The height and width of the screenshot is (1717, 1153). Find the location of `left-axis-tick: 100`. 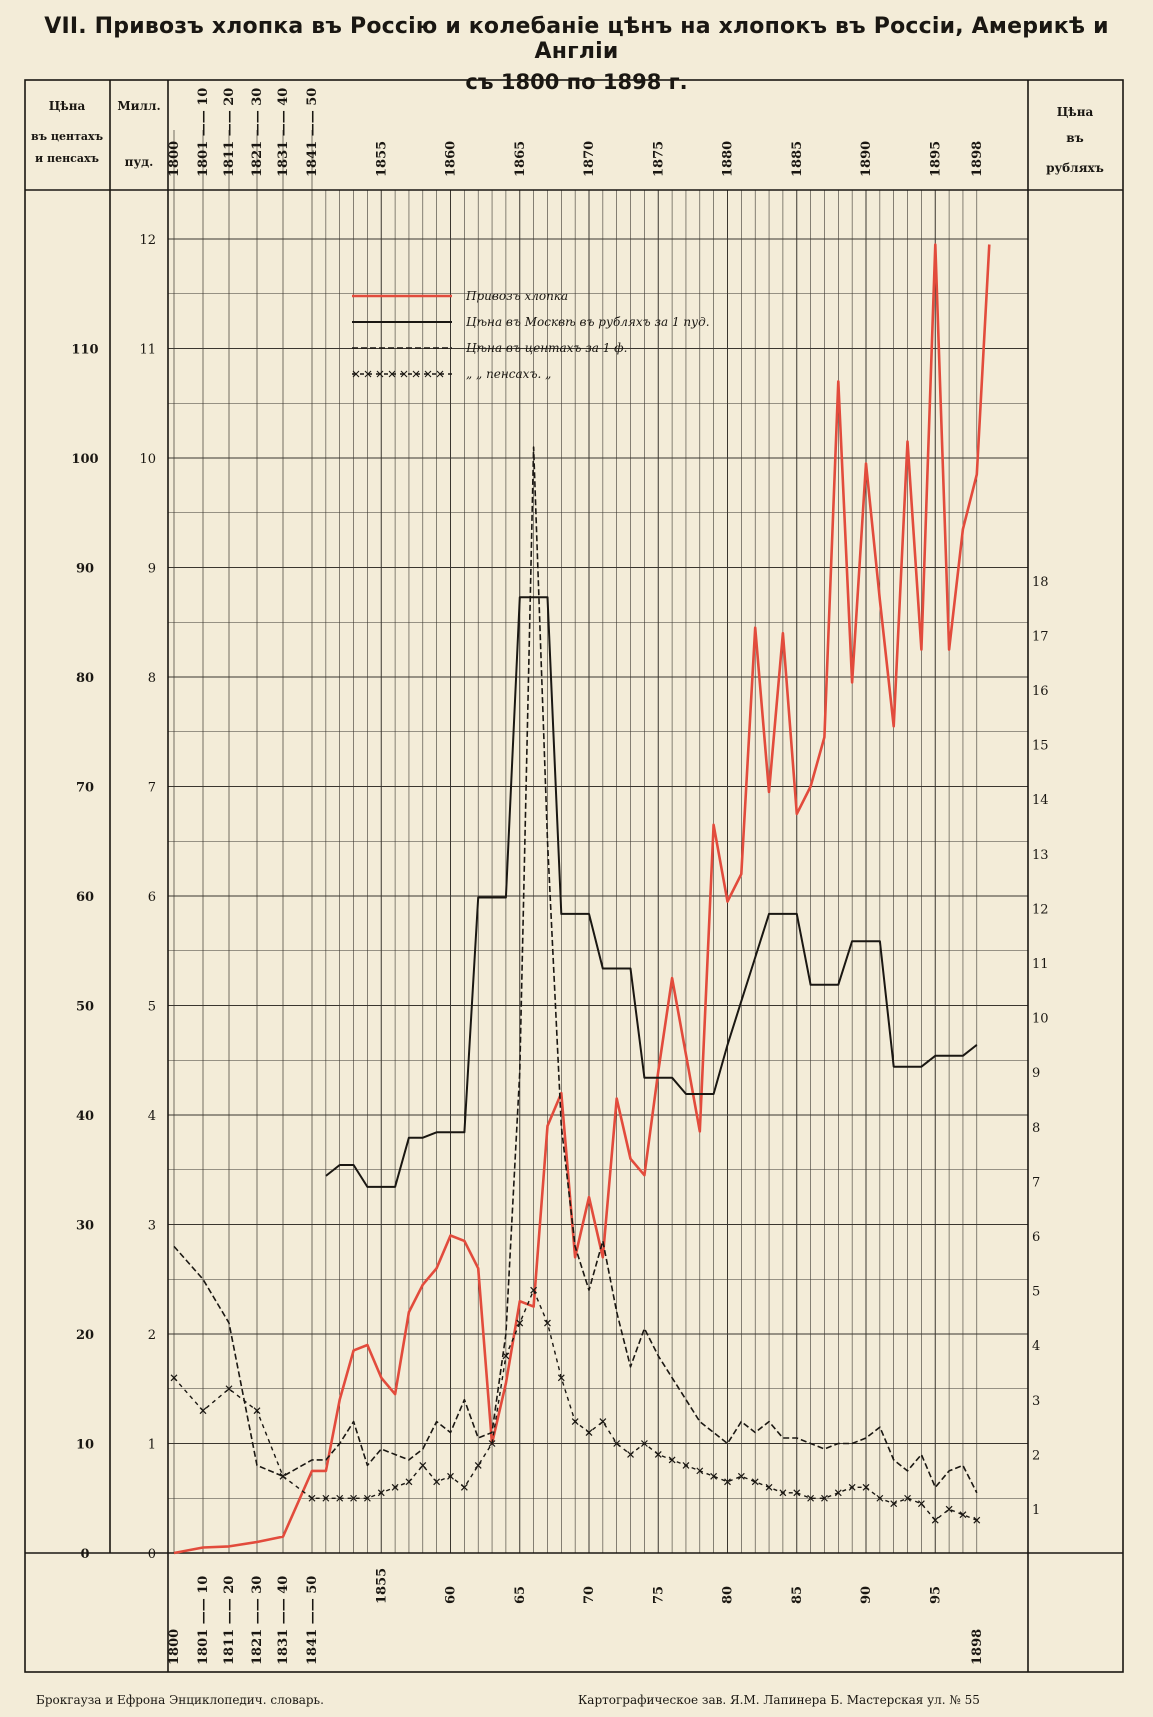

left-axis-tick: 100 is located at coordinates (84, 459).